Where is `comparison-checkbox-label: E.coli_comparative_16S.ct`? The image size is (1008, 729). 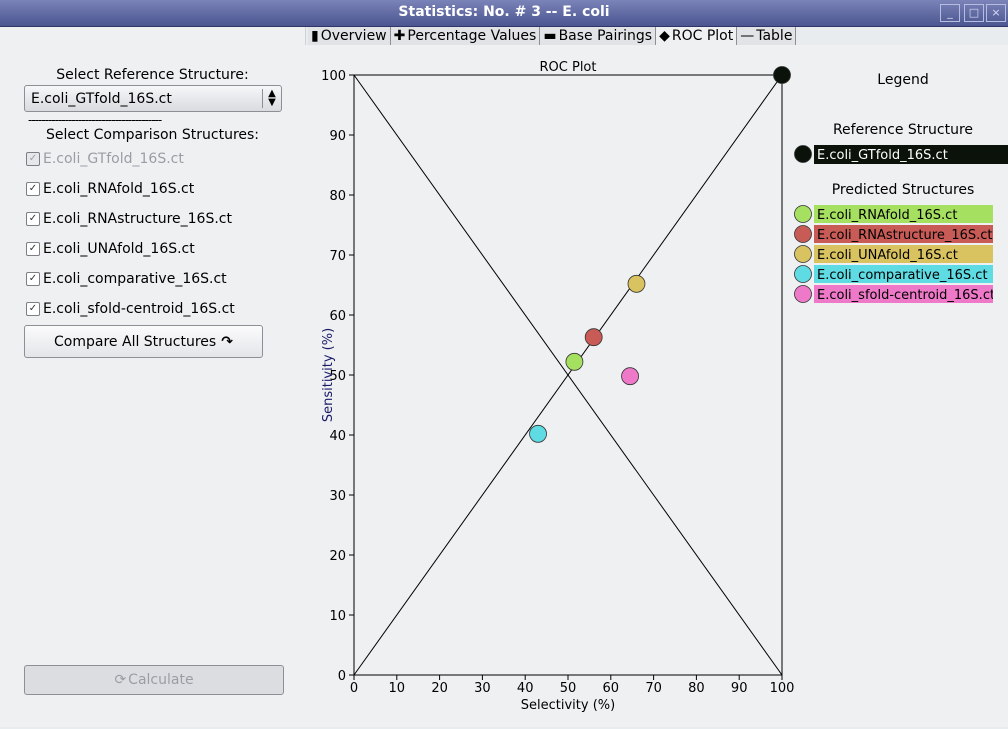
comparison-checkbox-label: E.coli_comparative_16S.ct is located at coordinates (135, 279).